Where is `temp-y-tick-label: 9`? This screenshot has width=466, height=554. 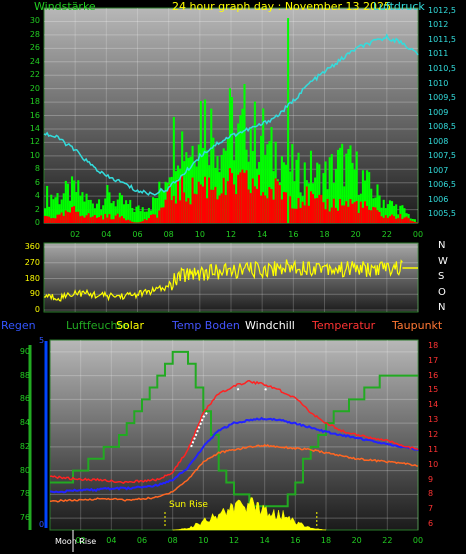 temp-y-tick-label: 9 is located at coordinates (431, 479).